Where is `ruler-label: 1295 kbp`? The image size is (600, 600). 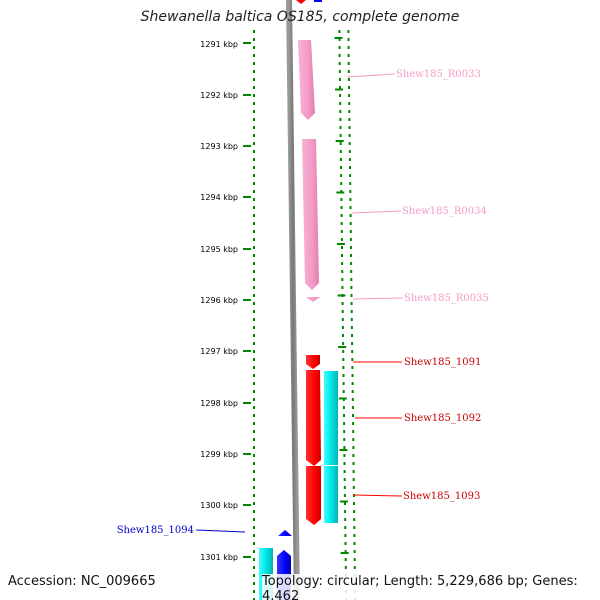
ruler-label: 1295 kbp is located at coordinates (219, 249).